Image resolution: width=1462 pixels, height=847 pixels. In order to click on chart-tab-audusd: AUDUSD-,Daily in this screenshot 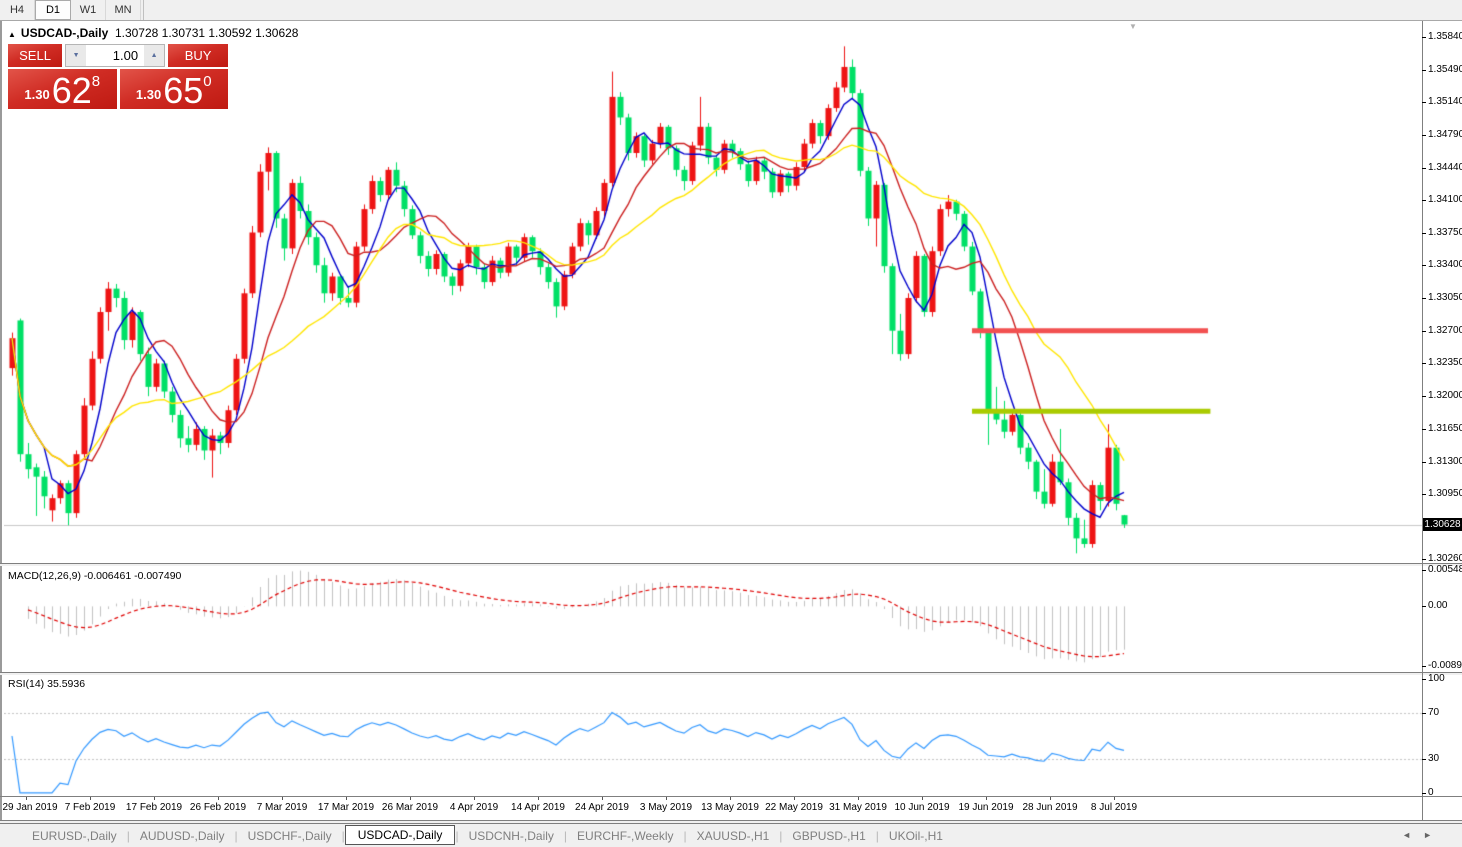, I will do `click(182, 835)`.